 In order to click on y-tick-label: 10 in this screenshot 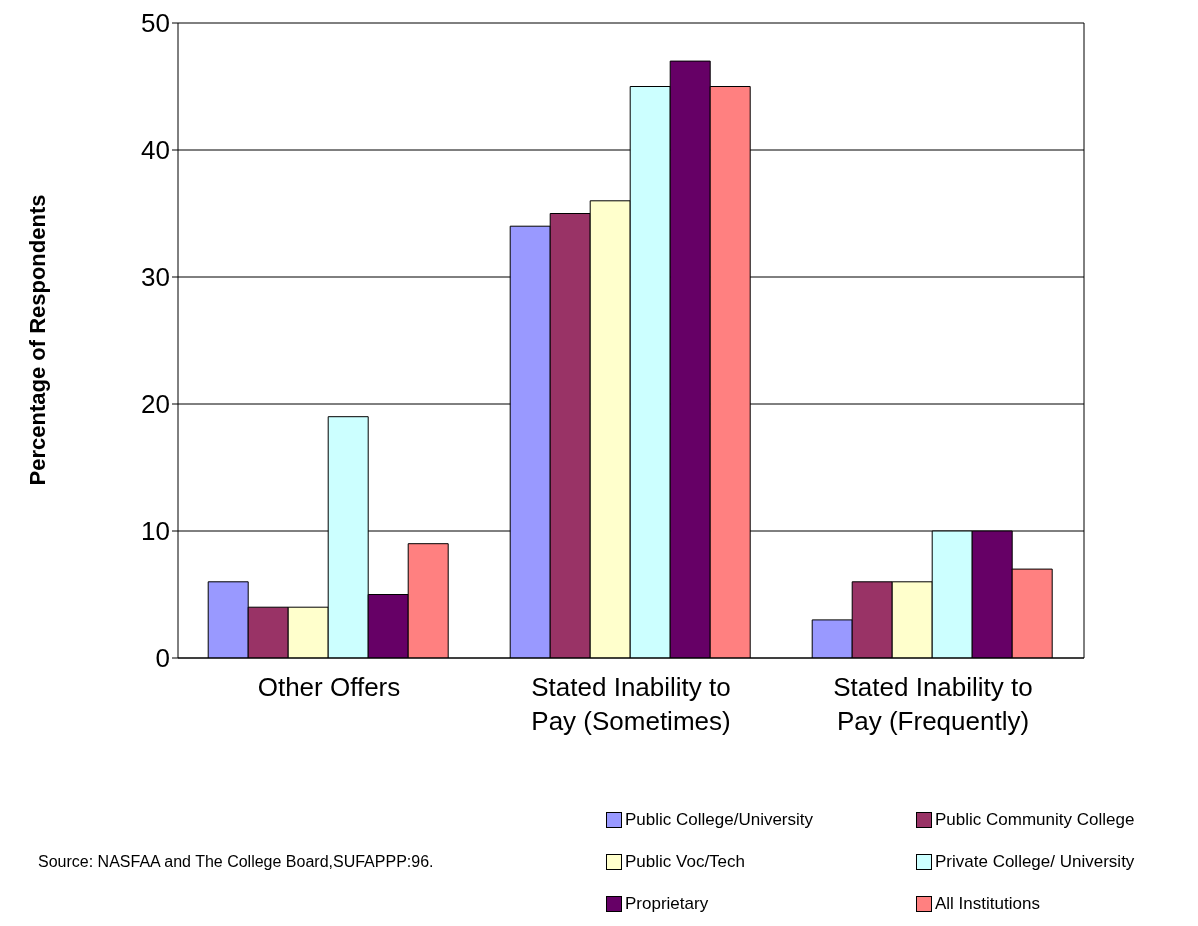, I will do `click(155, 531)`.